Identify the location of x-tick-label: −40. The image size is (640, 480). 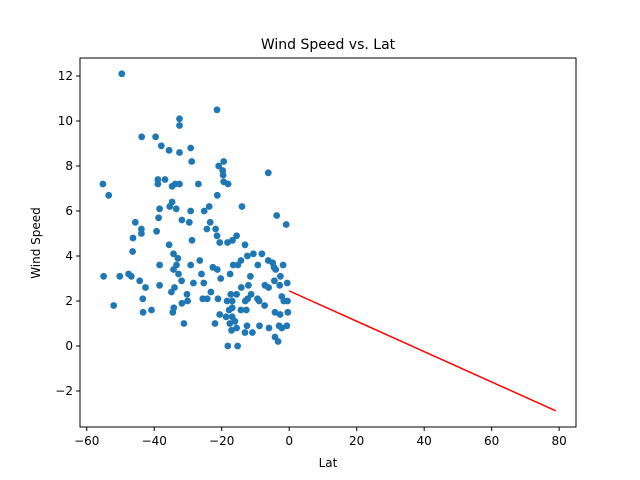
(154, 441).